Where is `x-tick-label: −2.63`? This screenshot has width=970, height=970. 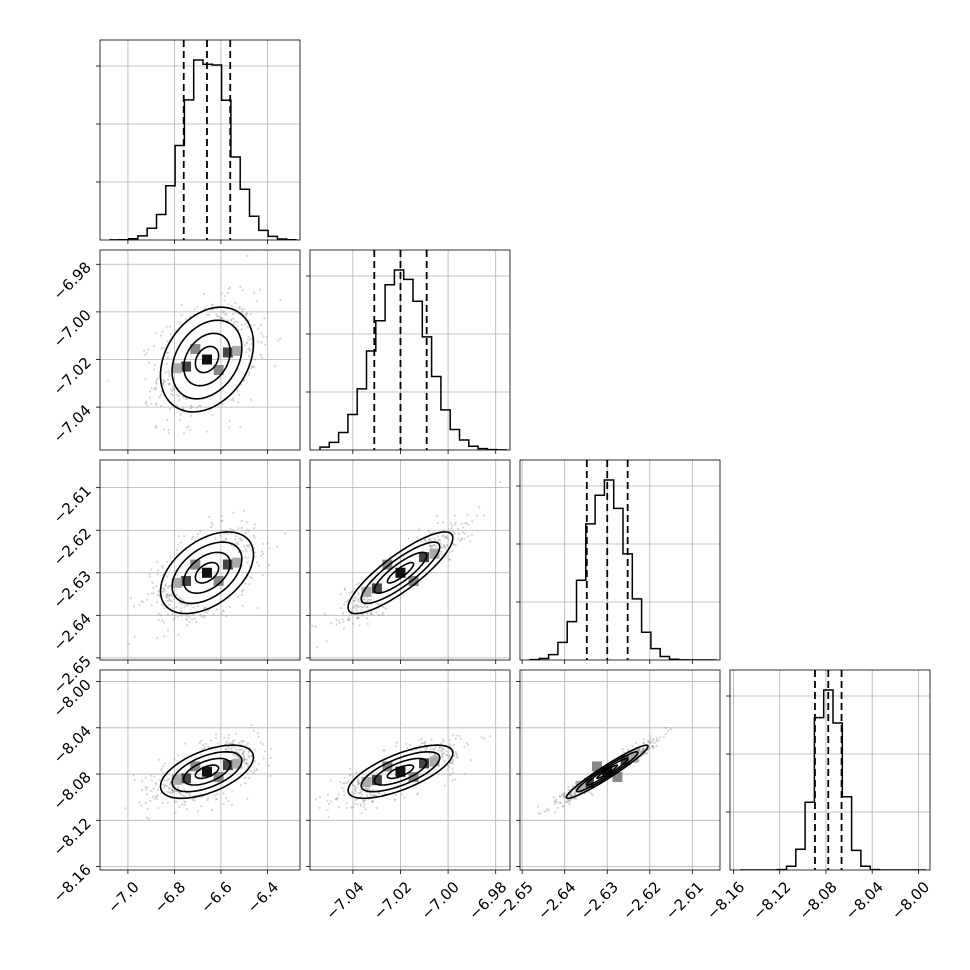 x-tick-label: −2.63 is located at coordinates (599, 900).